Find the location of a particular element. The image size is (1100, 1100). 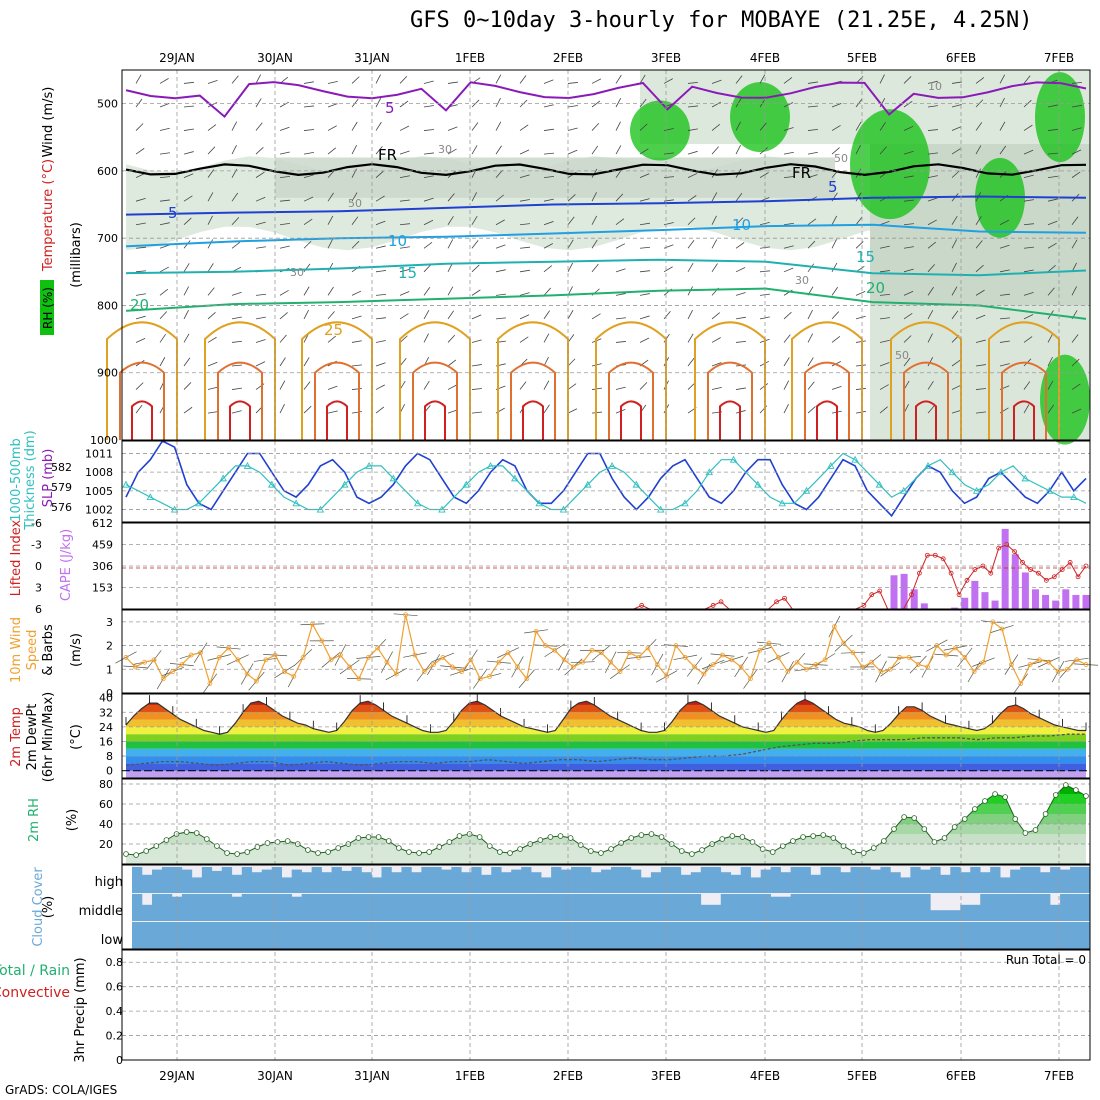

contour-label: 20 is located at coordinates (875, 288).